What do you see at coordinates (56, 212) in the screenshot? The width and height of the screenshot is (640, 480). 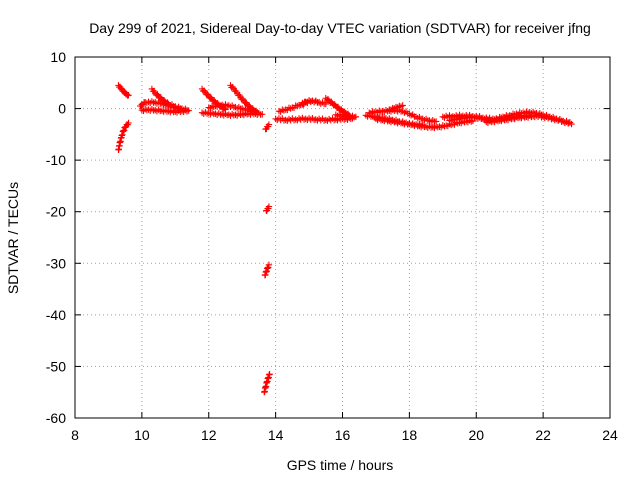 I see `y-tick-label: -20` at bounding box center [56, 212].